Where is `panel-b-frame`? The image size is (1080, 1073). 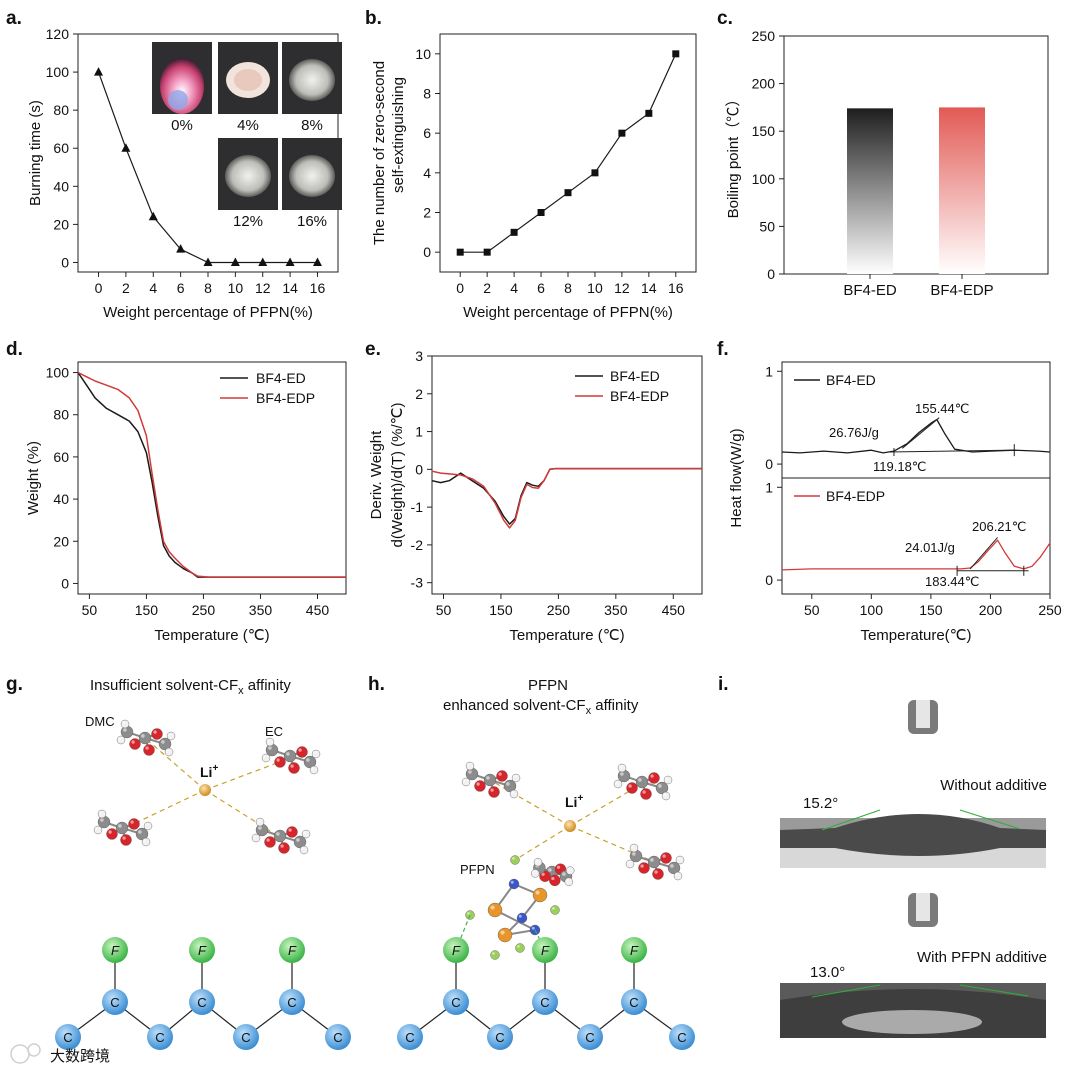
panel-b-frame is located at coordinates (568, 153).